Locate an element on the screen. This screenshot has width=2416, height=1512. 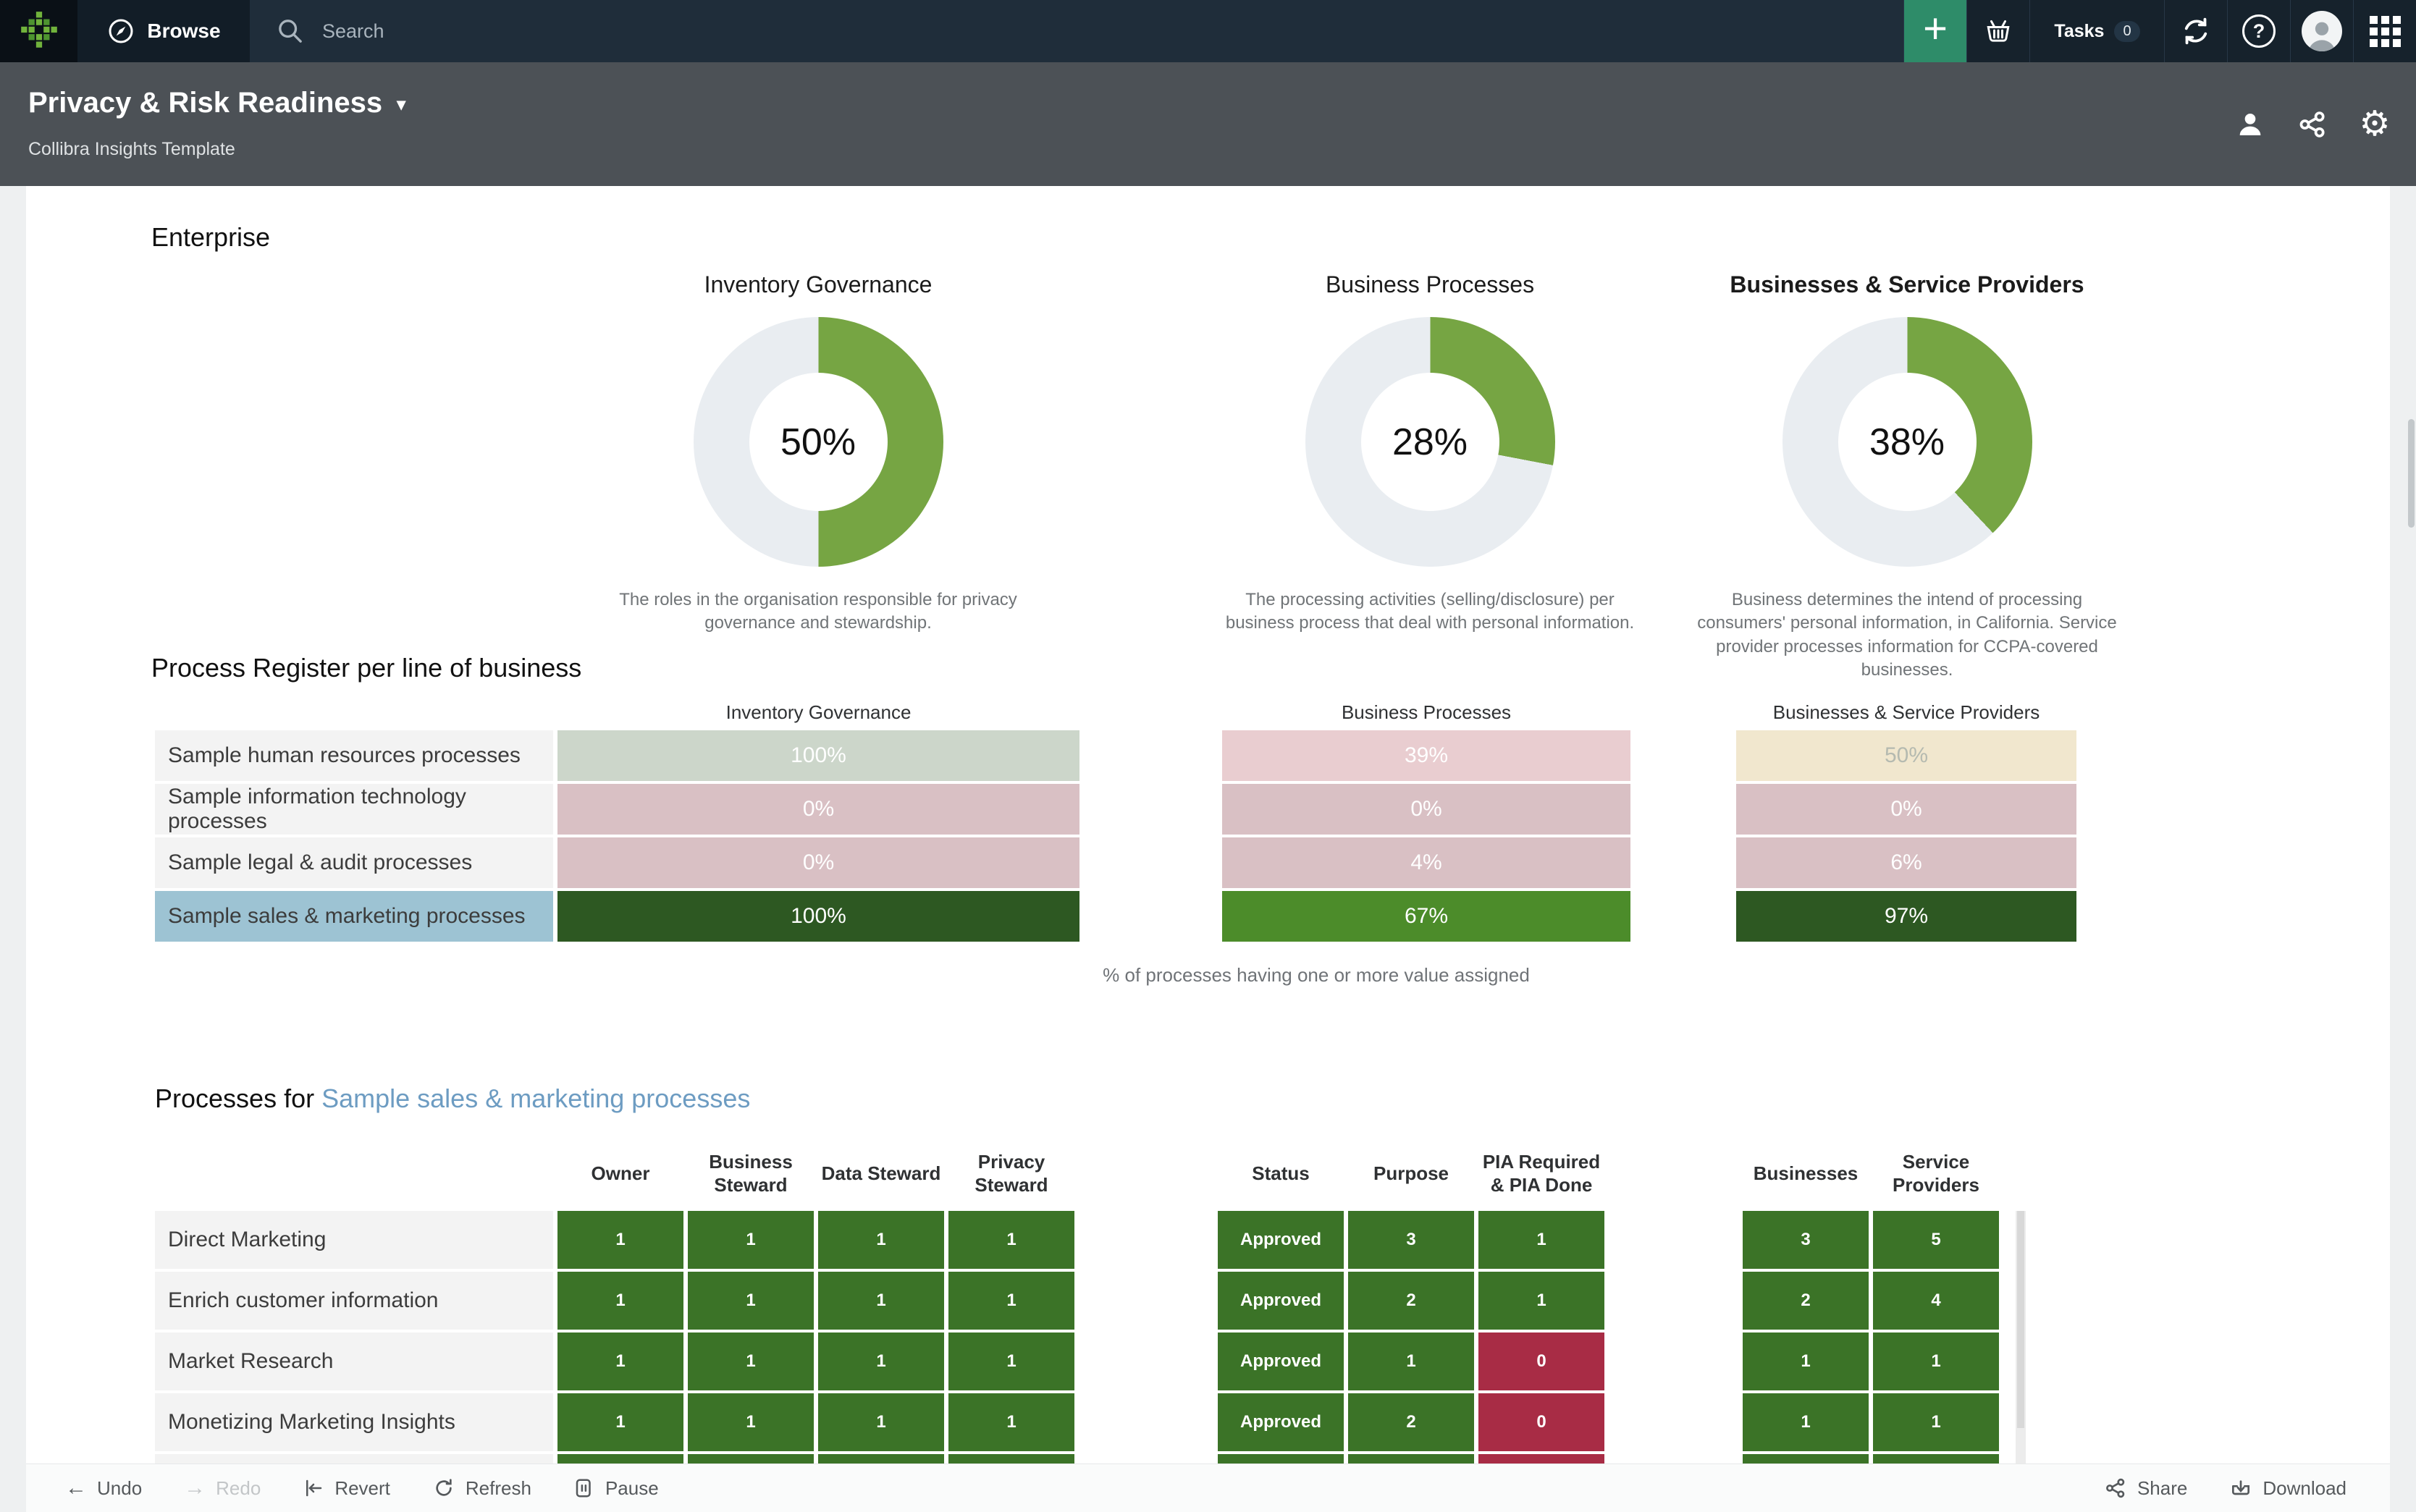
tasks-button: Tasks 0 is located at coordinates (2096, 31).